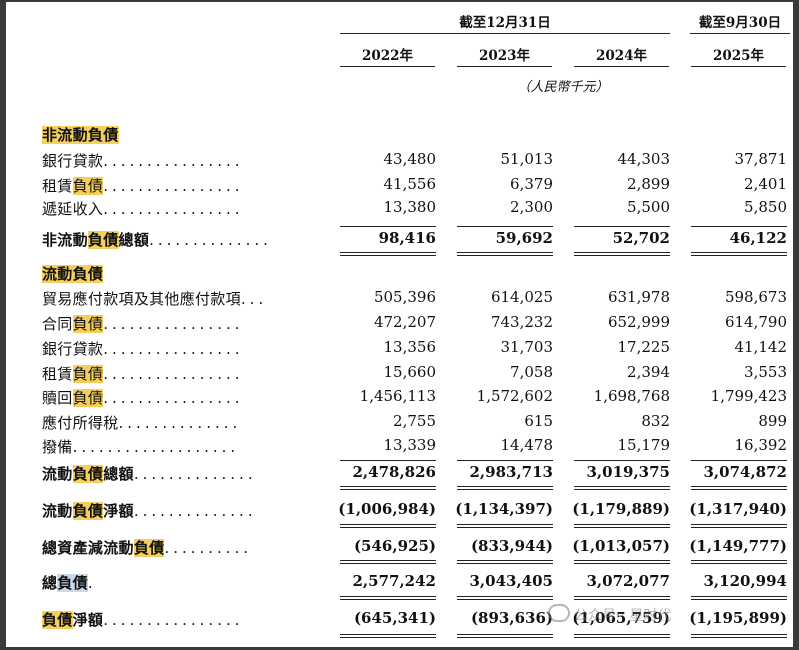  I want to click on row-label-text: 贖回, so click(57, 398).